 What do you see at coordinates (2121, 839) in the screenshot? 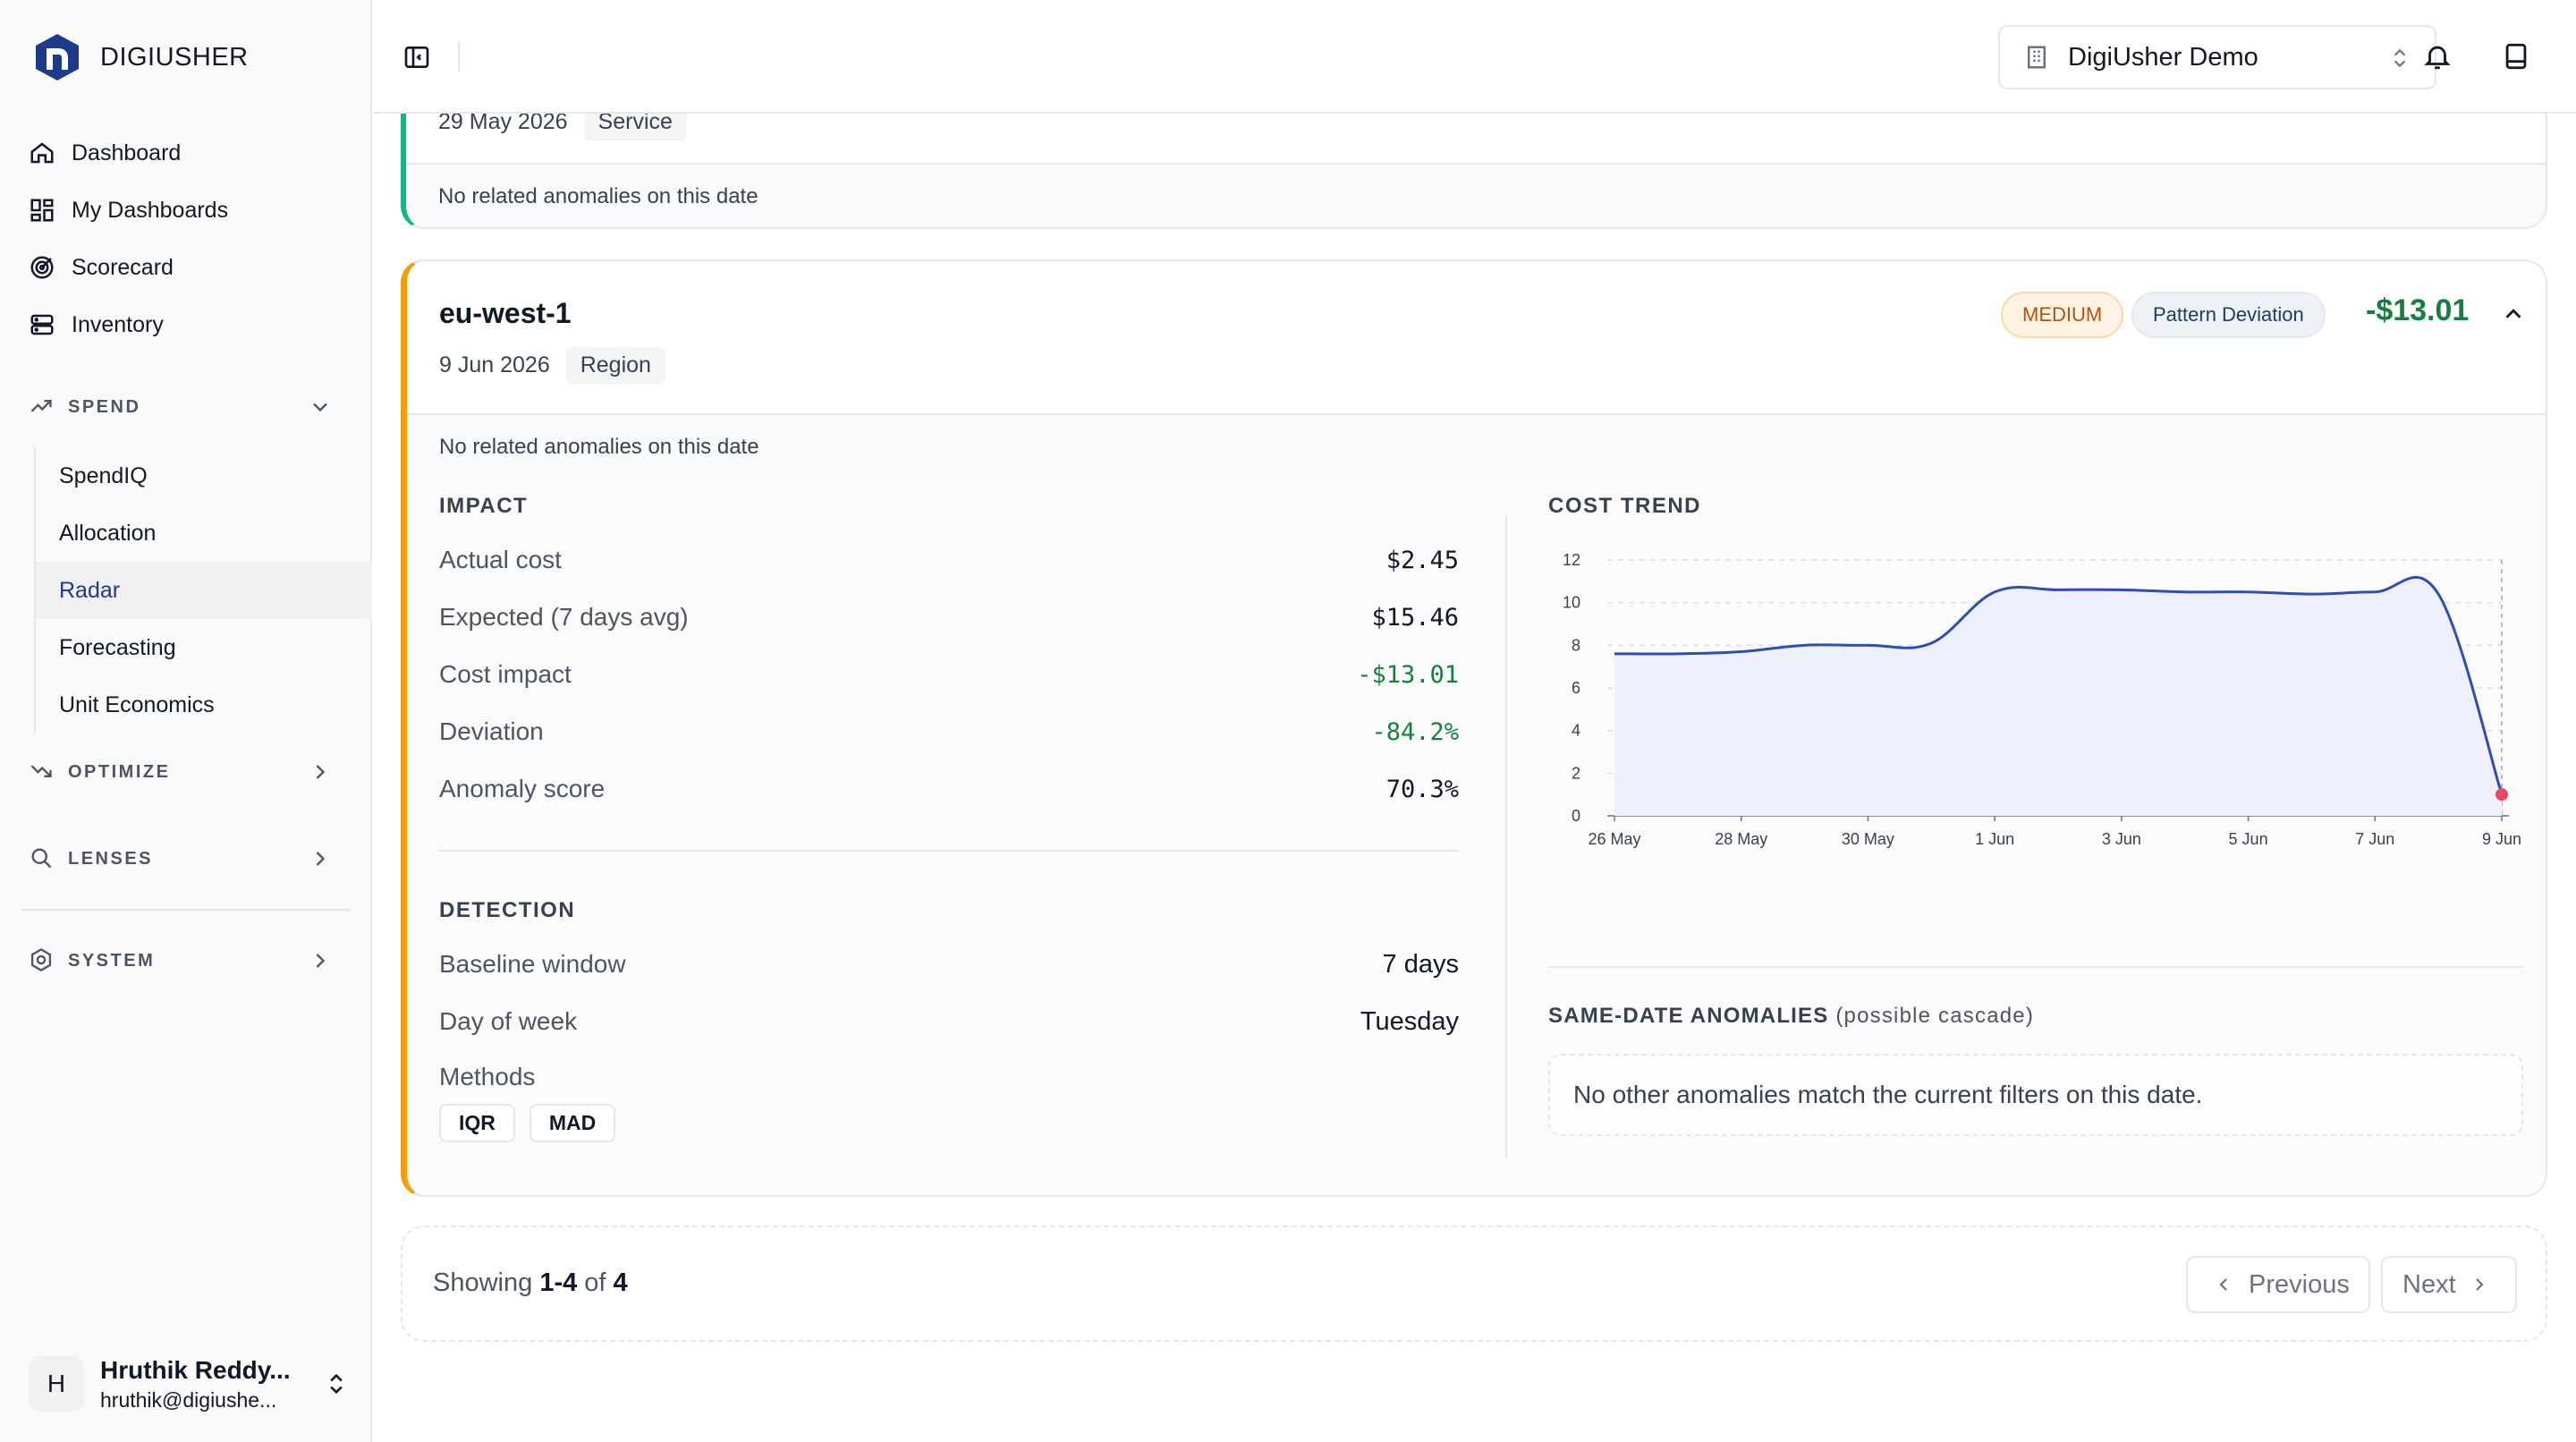
I see `x-tick-label: 3 Jun` at bounding box center [2121, 839].